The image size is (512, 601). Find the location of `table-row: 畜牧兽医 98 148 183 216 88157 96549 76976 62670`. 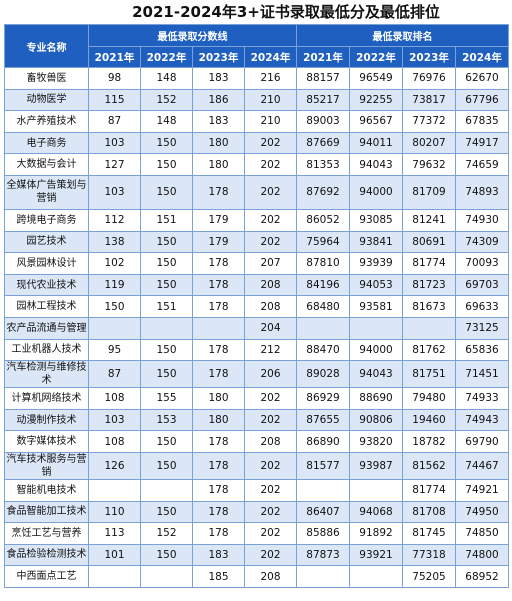

table-row: 畜牧兽医 98 148 183 216 88157 96549 76976 62670 is located at coordinates (256, 78).